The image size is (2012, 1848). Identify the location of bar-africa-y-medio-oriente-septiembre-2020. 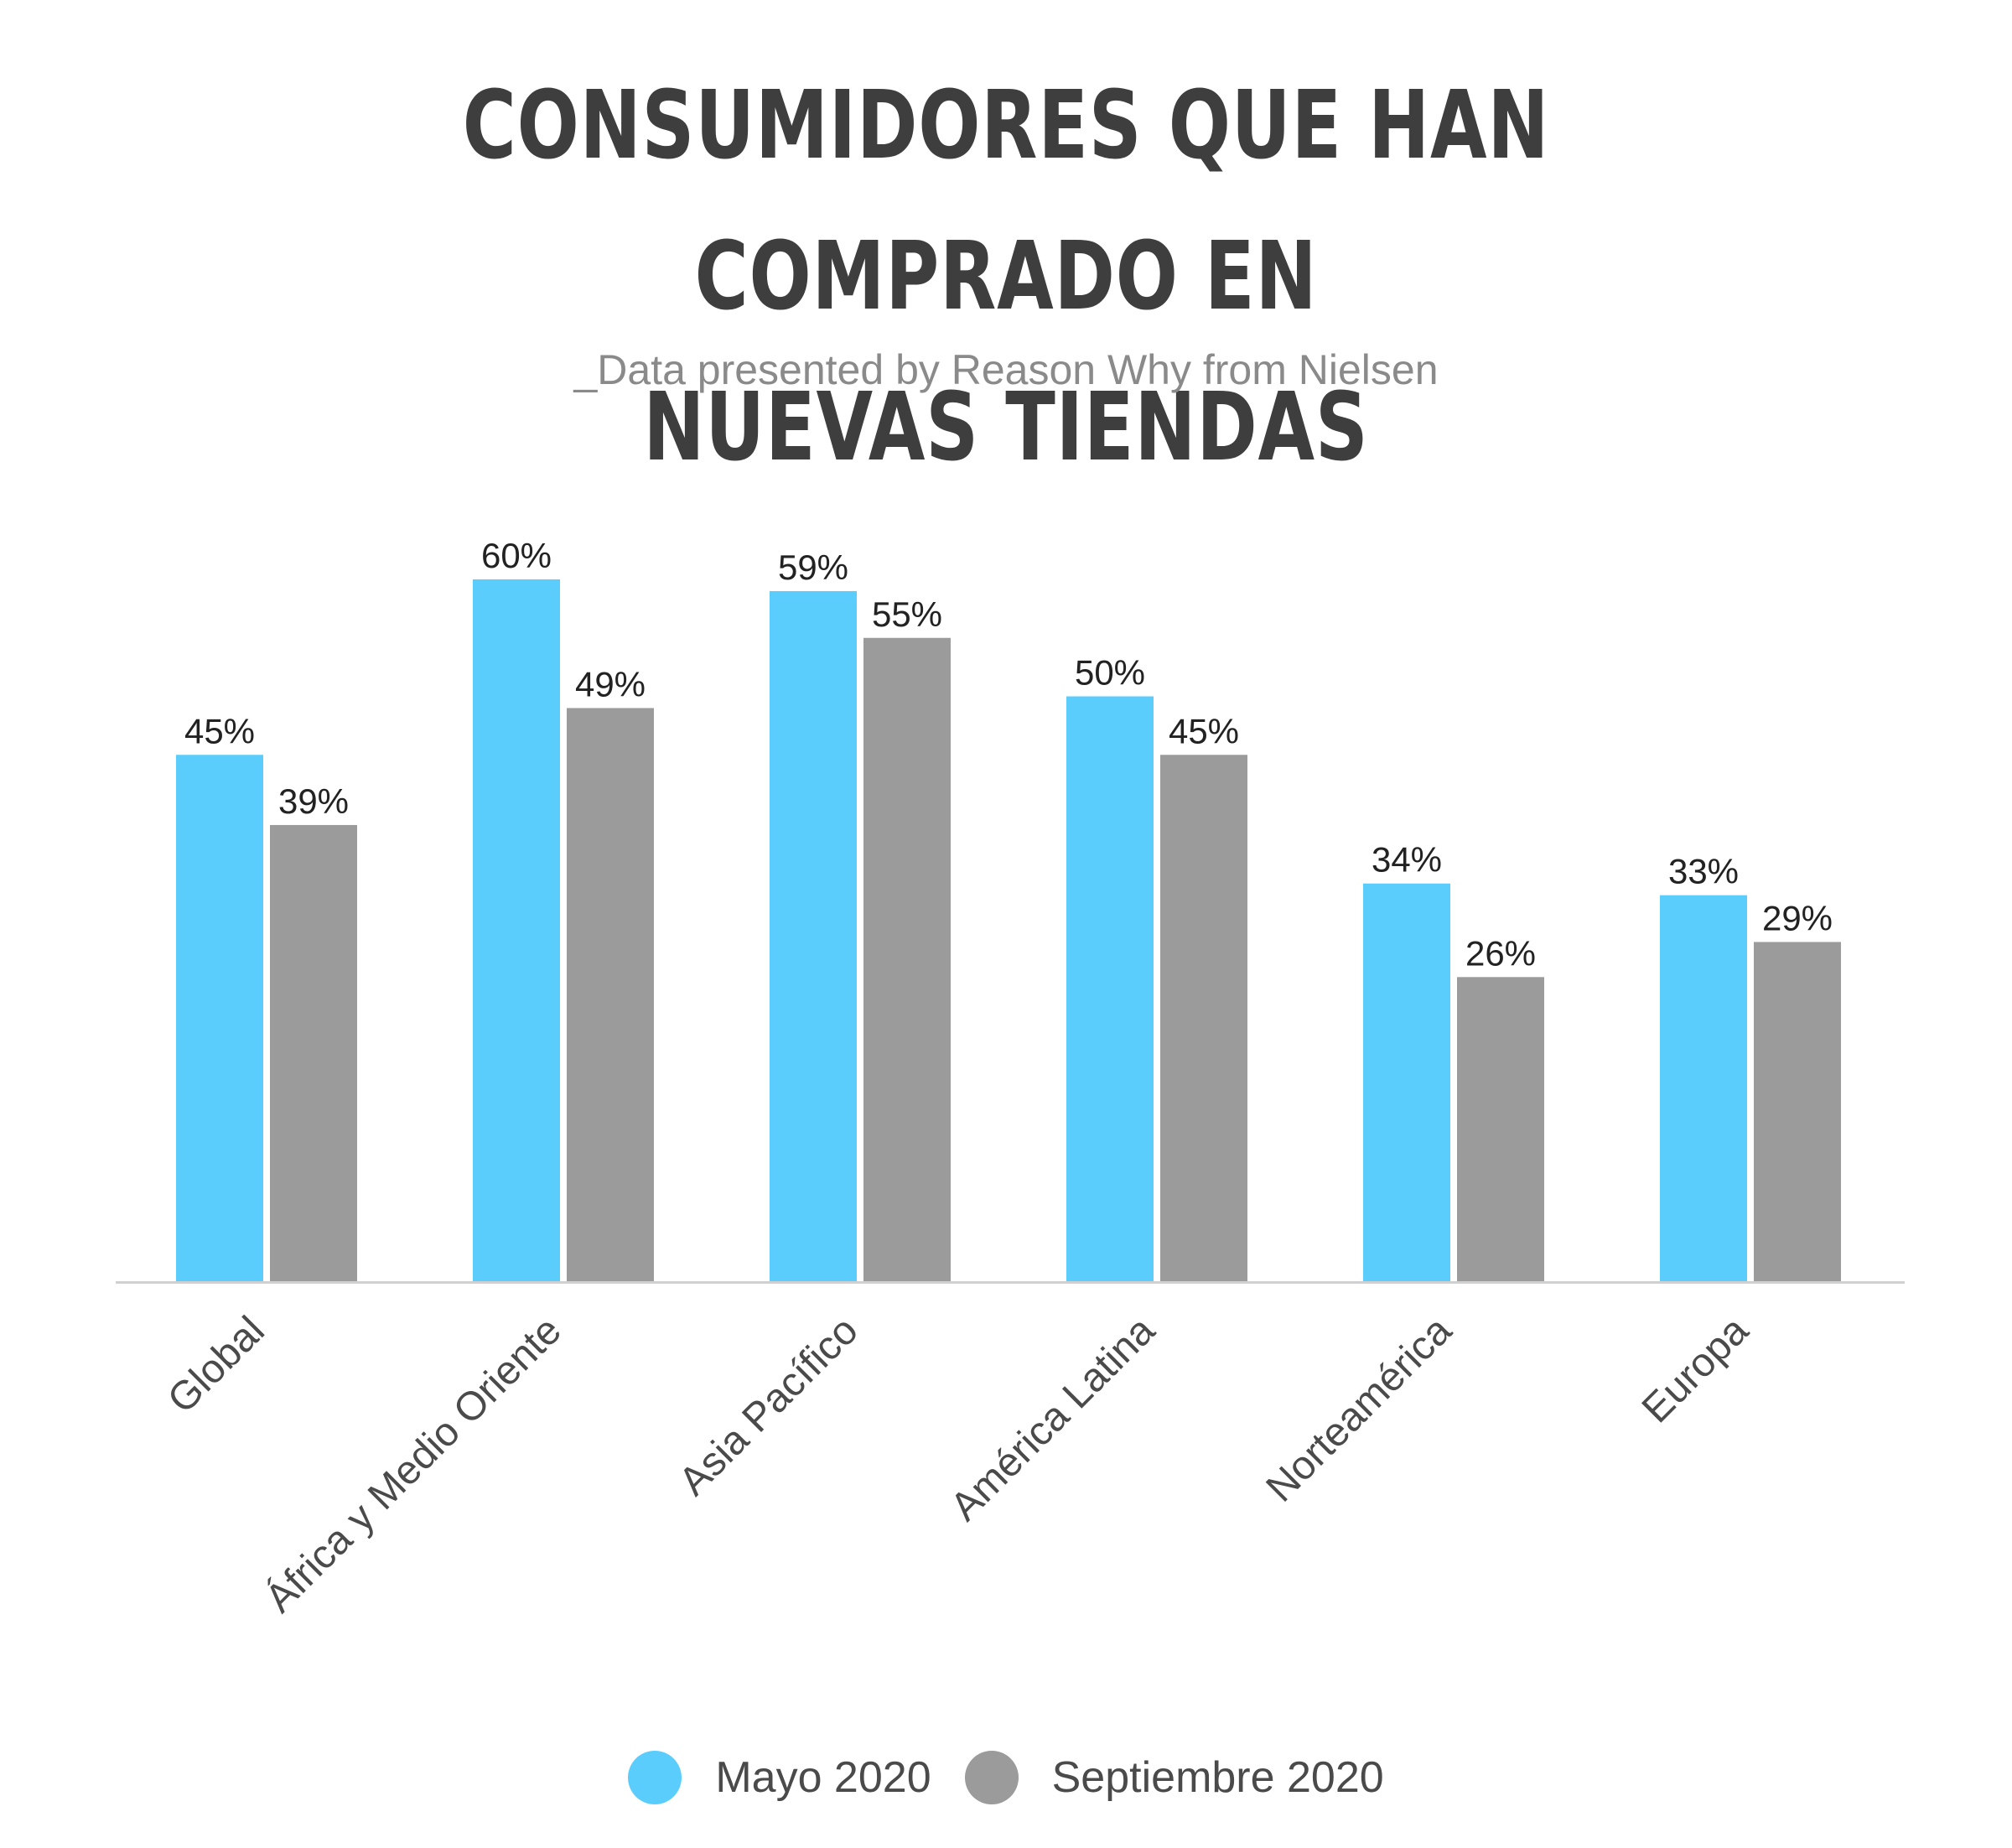
(610, 995).